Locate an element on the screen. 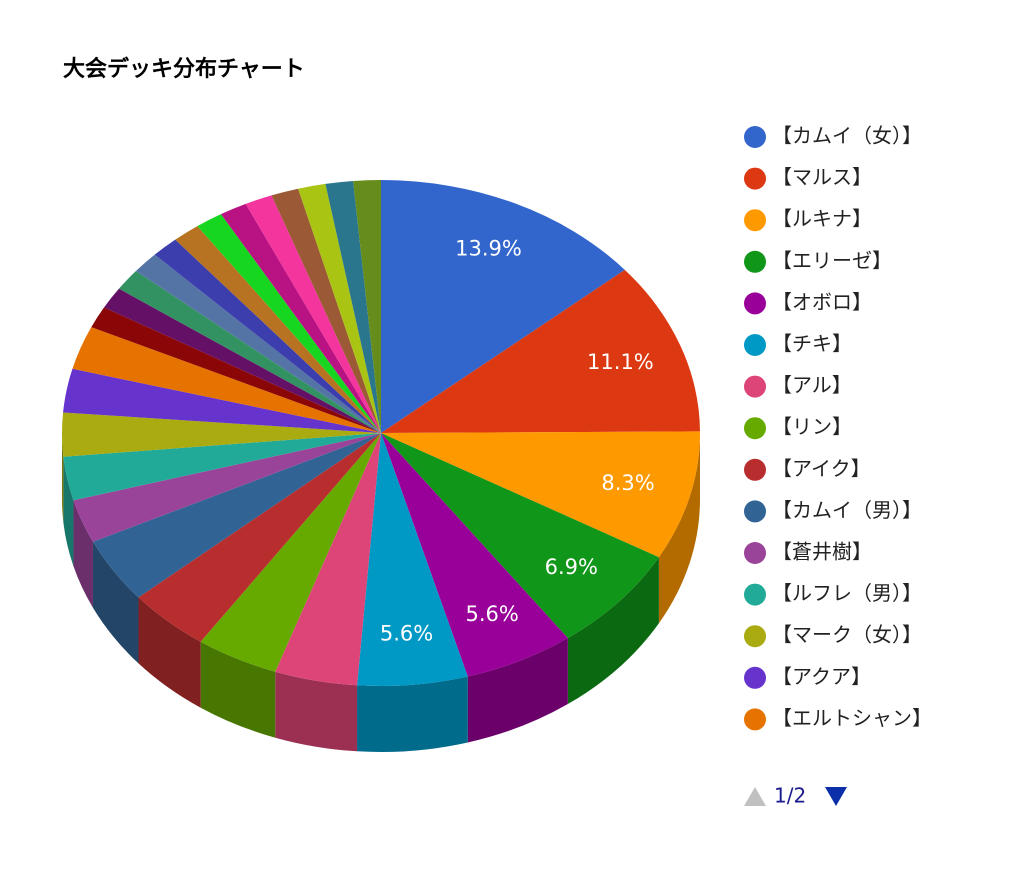  slice-label: 13.9% is located at coordinates (488, 248).